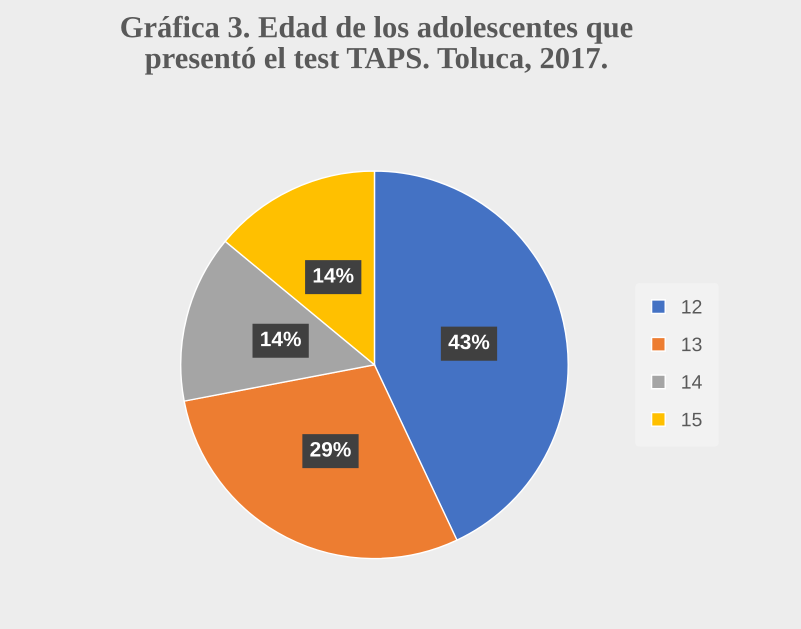 The image size is (801, 629). Describe the element at coordinates (692, 344) in the screenshot. I see `legend-label: 13` at that location.